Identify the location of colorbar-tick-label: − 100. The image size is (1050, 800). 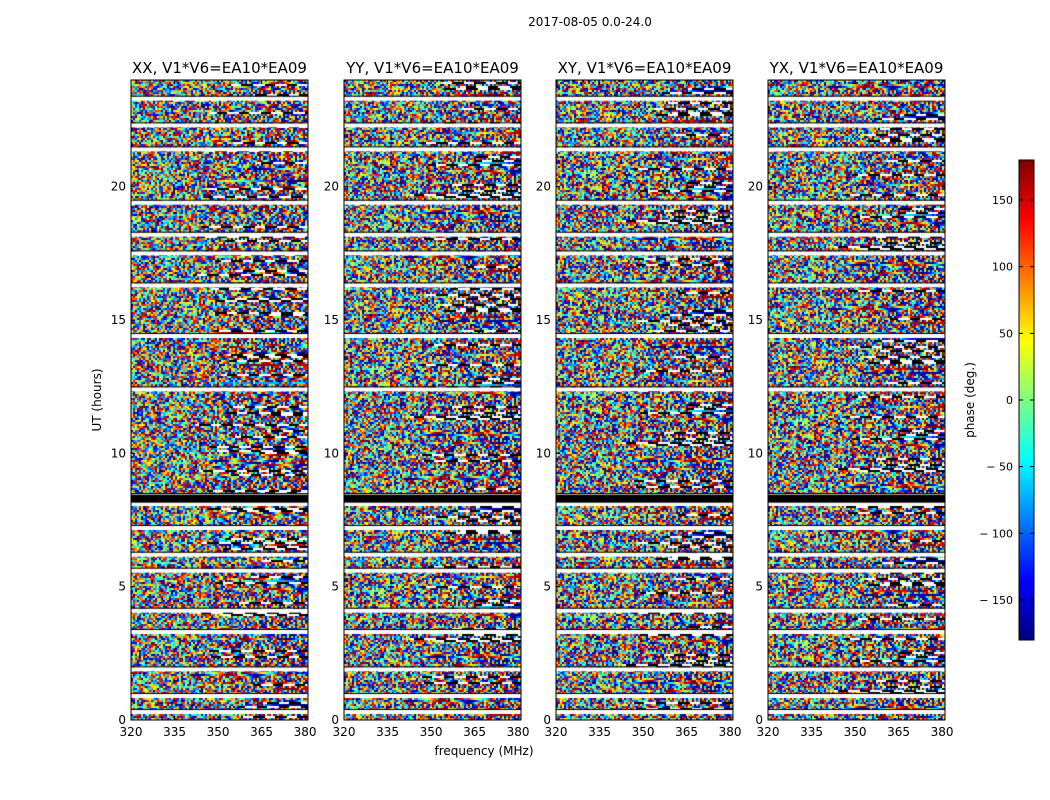
(996, 533).